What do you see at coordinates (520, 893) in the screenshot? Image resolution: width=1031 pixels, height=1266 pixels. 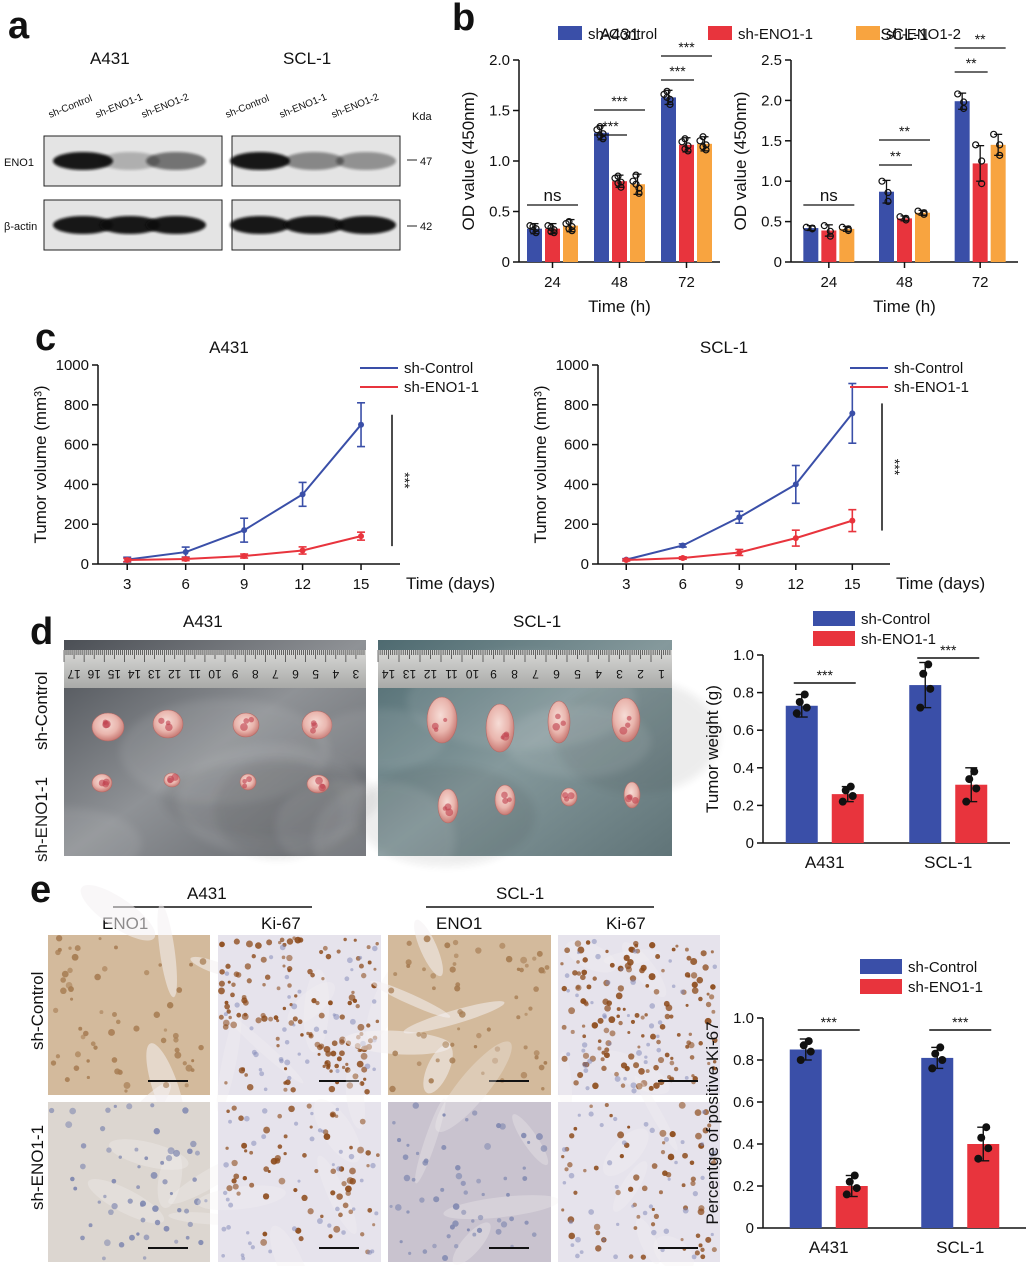 I see `ihc-title-scl1: SCL-1` at bounding box center [520, 893].